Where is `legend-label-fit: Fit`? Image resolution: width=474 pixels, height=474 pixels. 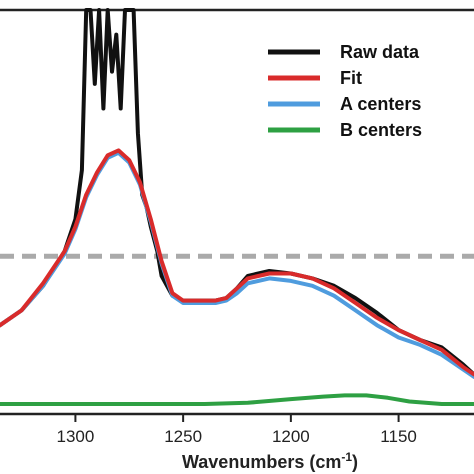 legend-label-fit: Fit is located at coordinates (351, 78).